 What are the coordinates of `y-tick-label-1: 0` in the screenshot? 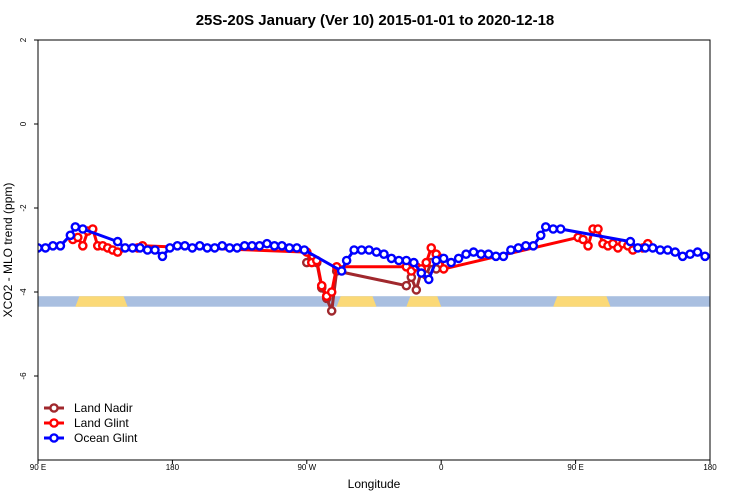 It's located at (23, 123).